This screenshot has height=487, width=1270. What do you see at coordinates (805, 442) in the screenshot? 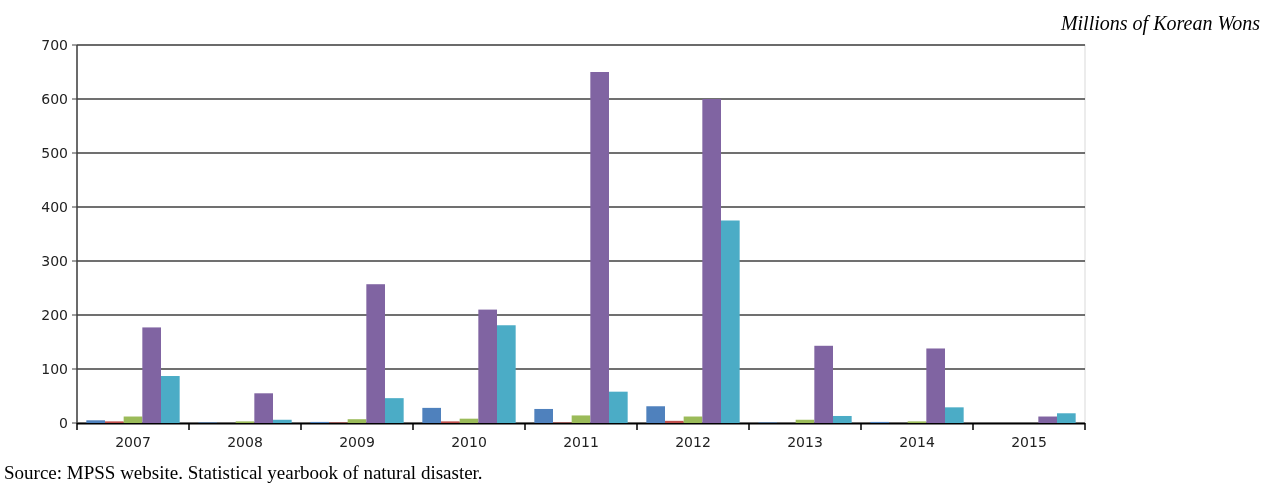
I see `x-tick-label: 2013` at bounding box center [805, 442].